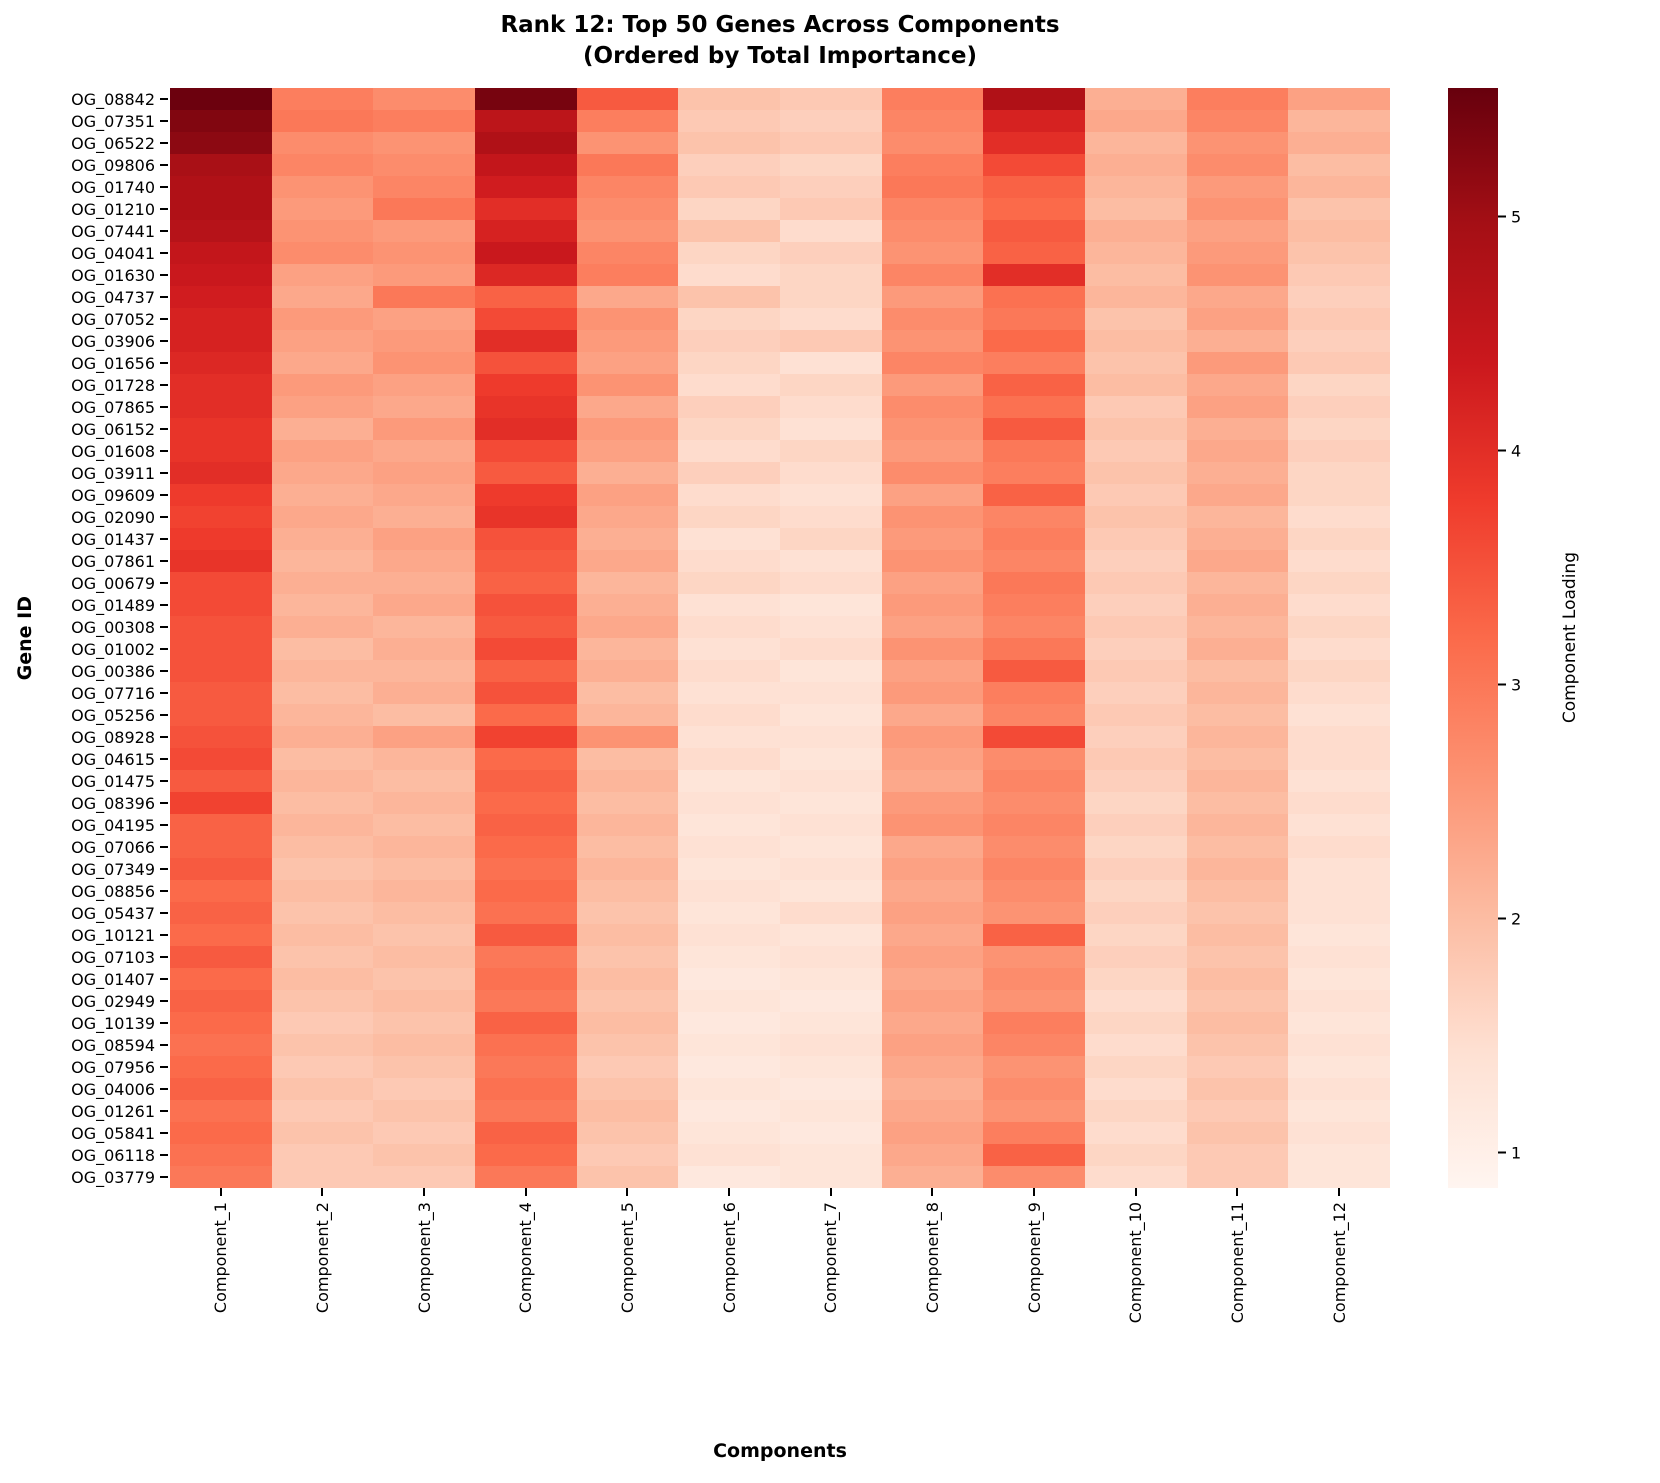 This screenshot has width=1660, height=1483. Describe the element at coordinates (113, 1155) in the screenshot. I see `gene-label: OG_06118` at that location.